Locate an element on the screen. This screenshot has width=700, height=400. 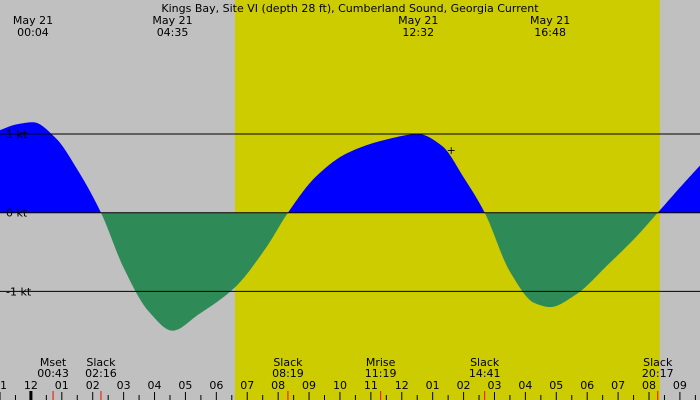
slack-event-time: 14:41 is located at coordinates (485, 373).